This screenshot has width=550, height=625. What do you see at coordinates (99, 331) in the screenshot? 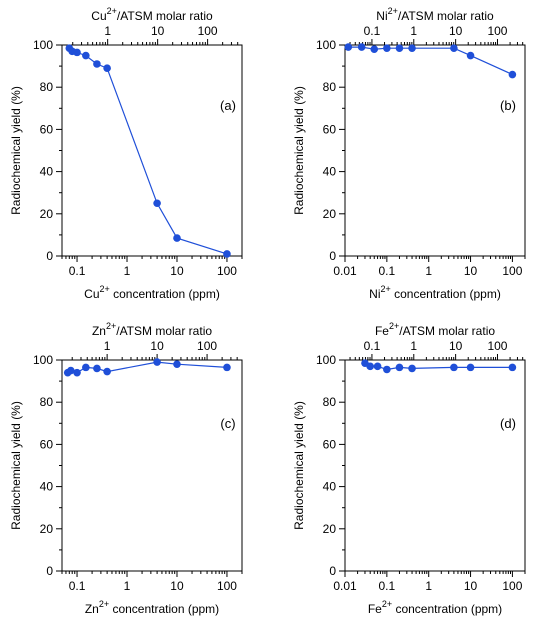
I see `top-axis-label-ion: Zn` at bounding box center [99, 331].